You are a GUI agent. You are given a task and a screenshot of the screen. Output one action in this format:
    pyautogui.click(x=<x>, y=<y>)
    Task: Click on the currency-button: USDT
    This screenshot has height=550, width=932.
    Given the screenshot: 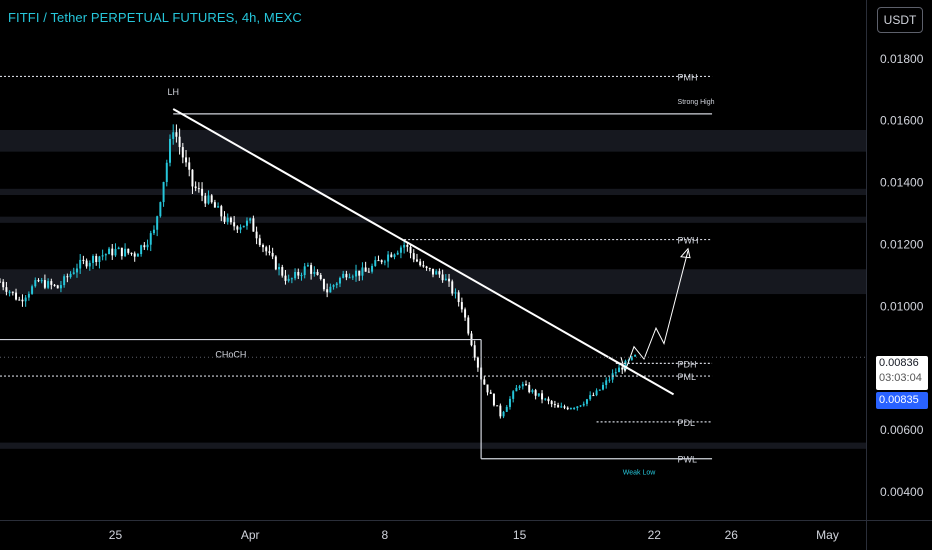 What is the action you would take?
    pyautogui.click(x=900, y=20)
    